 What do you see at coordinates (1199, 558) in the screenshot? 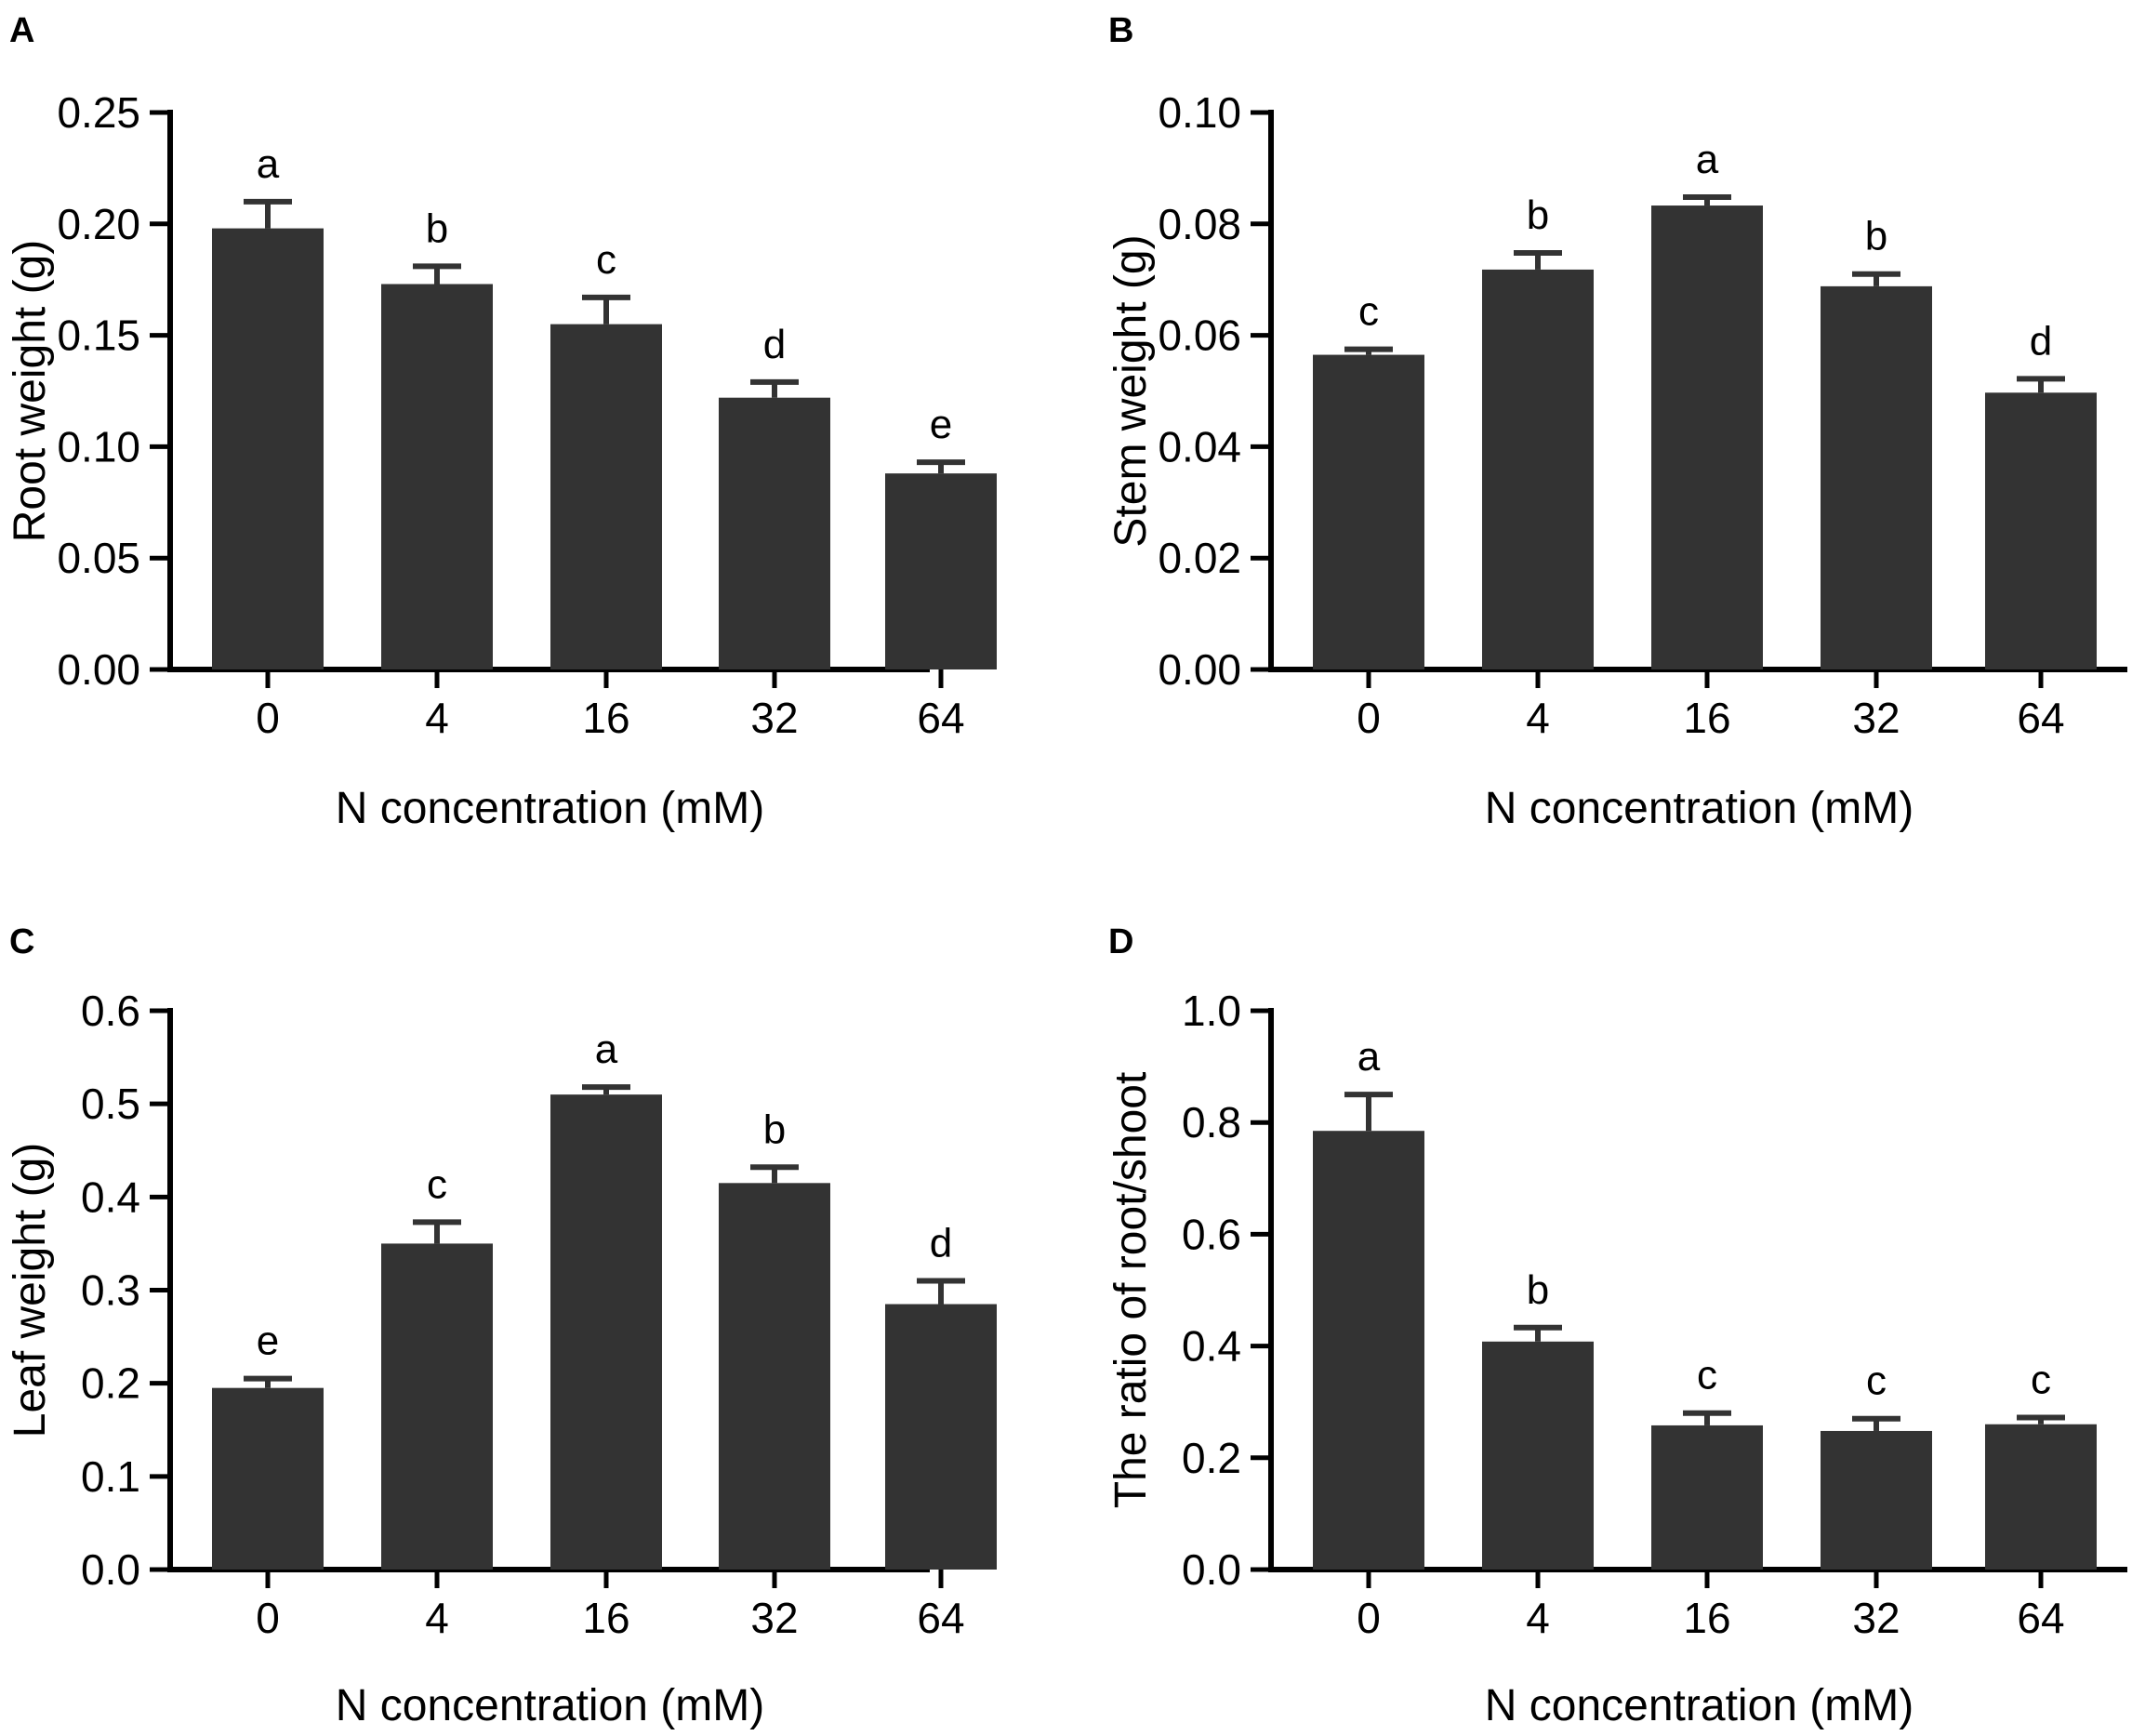
I see `y-tick-label: 0.02` at bounding box center [1199, 558].